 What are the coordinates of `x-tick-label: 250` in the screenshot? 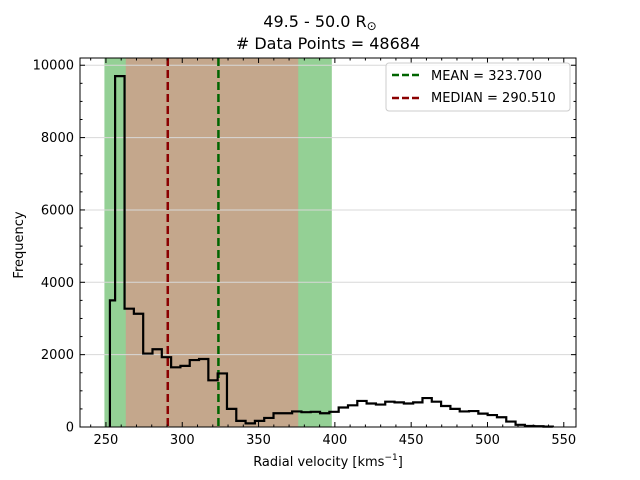 It's located at (106, 440).